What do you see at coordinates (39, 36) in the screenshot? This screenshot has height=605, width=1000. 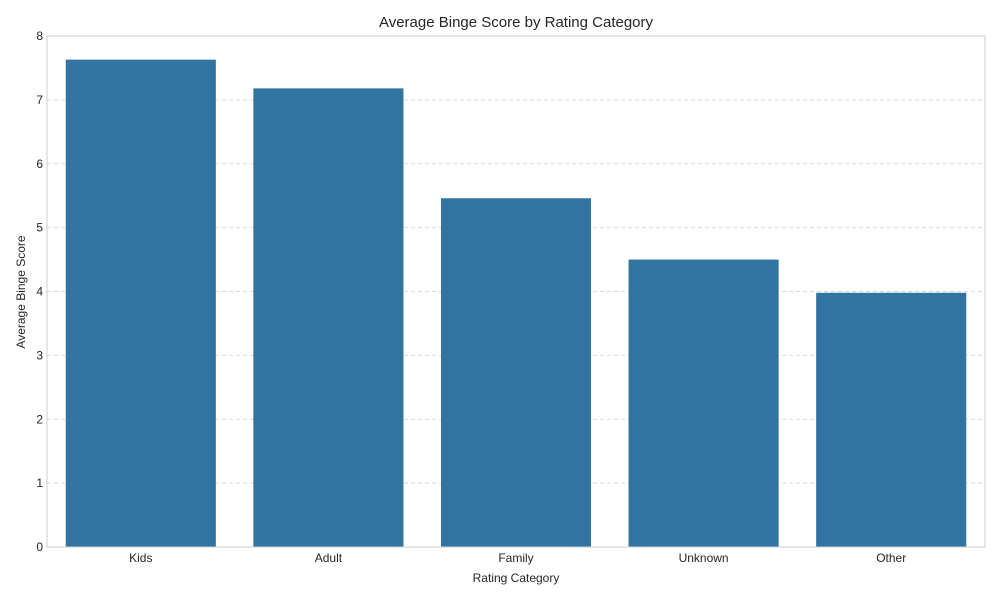 I see `y-tick-label: 8` at bounding box center [39, 36].